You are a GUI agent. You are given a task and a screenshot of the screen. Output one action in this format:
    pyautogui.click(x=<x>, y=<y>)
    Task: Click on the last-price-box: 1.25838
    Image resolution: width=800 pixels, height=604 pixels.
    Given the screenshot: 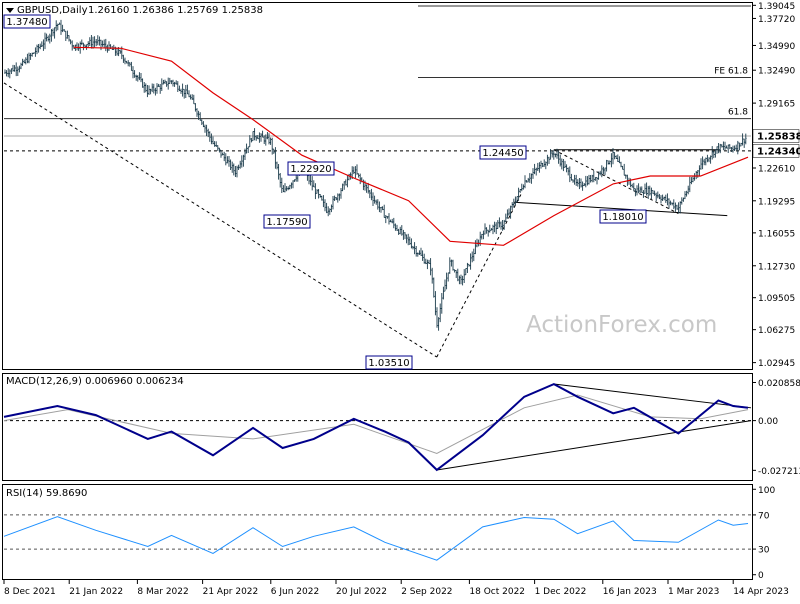 What is the action you would take?
    pyautogui.click(x=776, y=136)
    